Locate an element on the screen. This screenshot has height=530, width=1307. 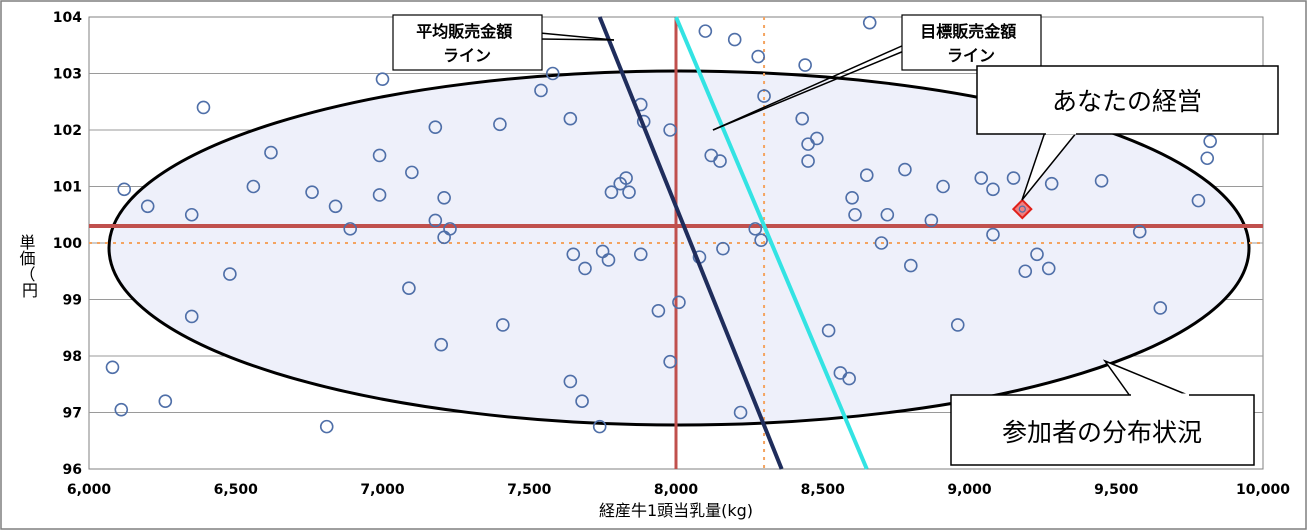
y-tick-label: 97 is located at coordinates (72, 414).